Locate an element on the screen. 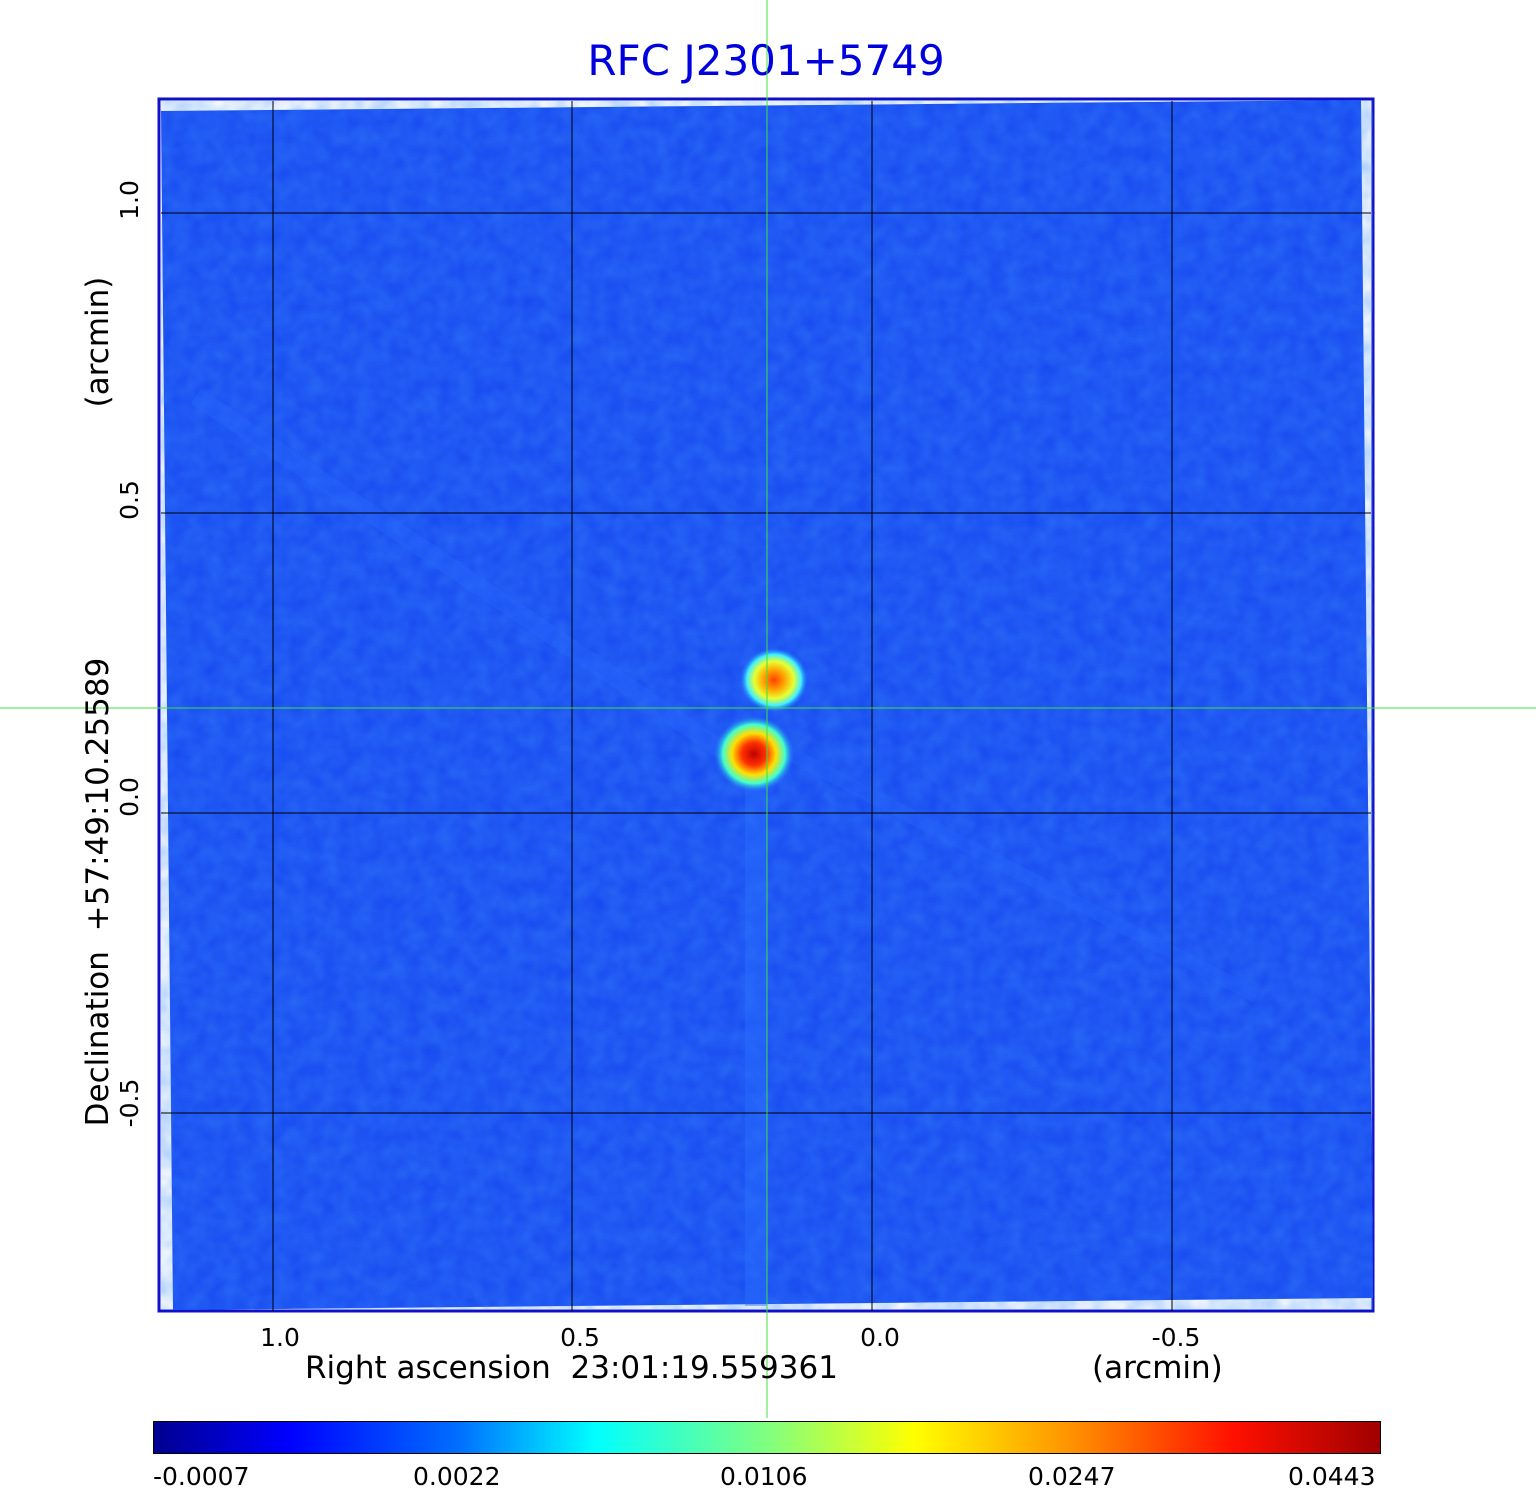  colorbar-tick-label: 0.0443 is located at coordinates (1332, 1476).